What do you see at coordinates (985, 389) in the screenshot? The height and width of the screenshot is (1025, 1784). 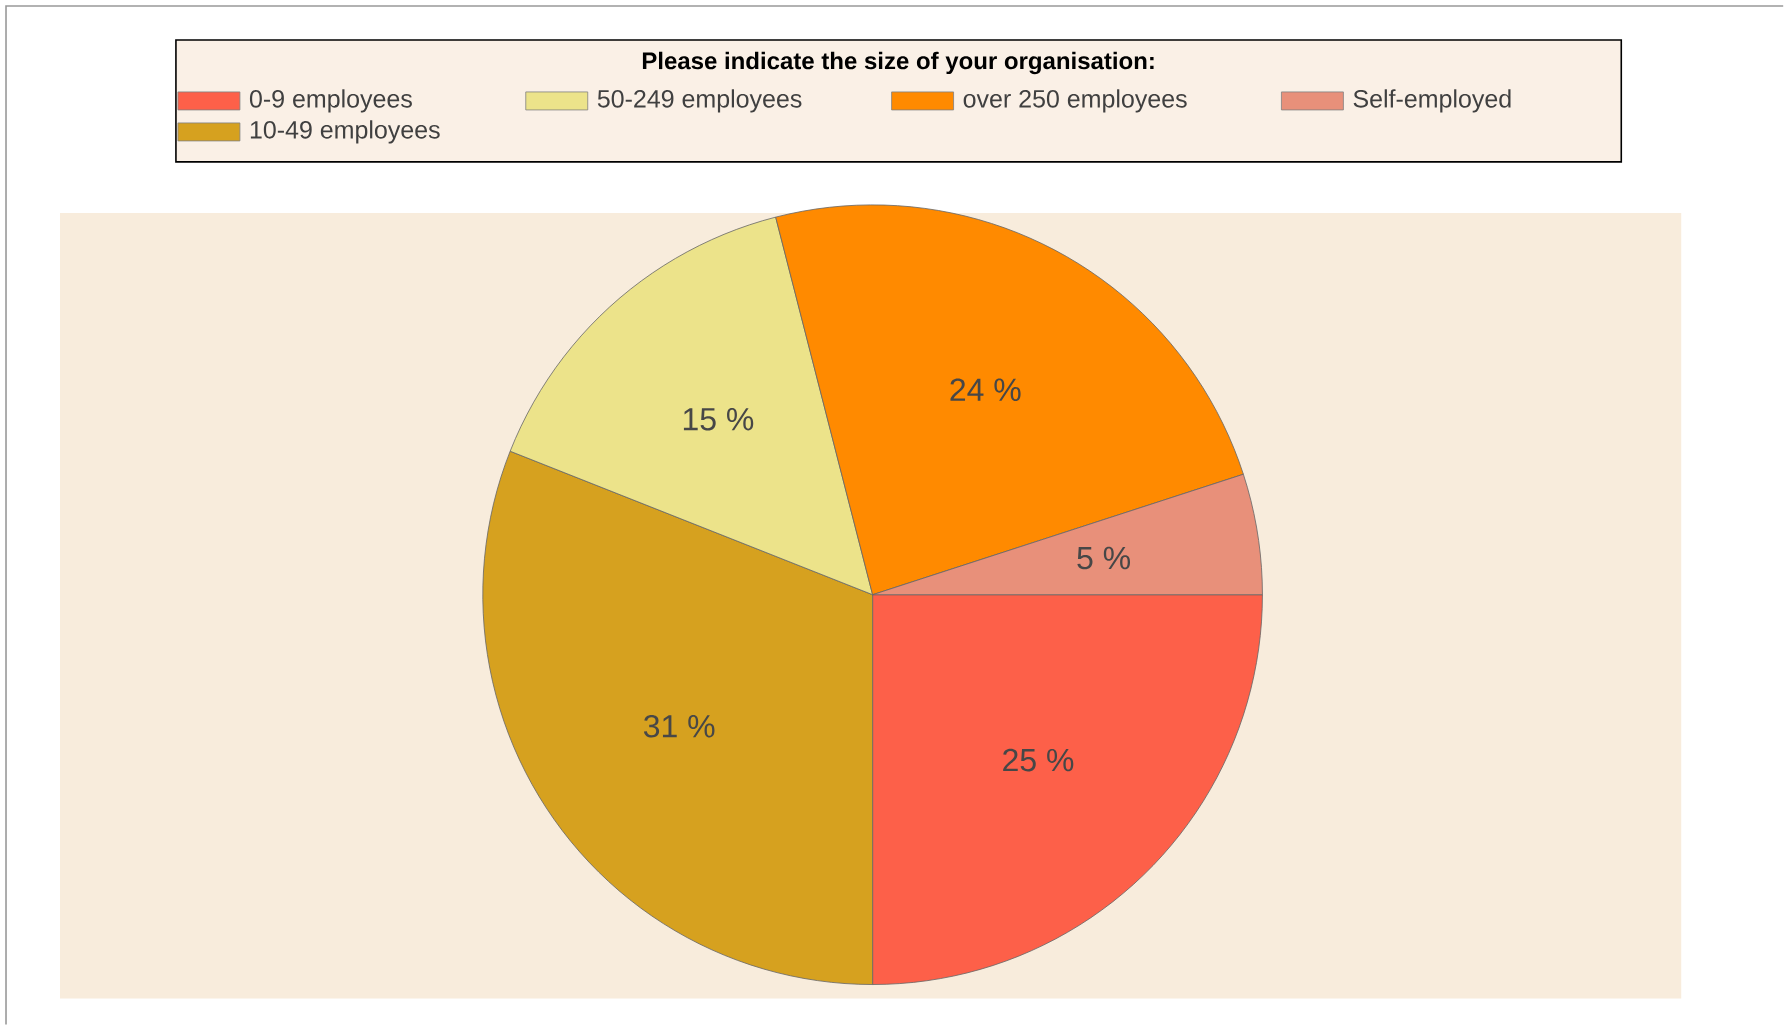 I see `data-label: 24 %` at bounding box center [985, 389].